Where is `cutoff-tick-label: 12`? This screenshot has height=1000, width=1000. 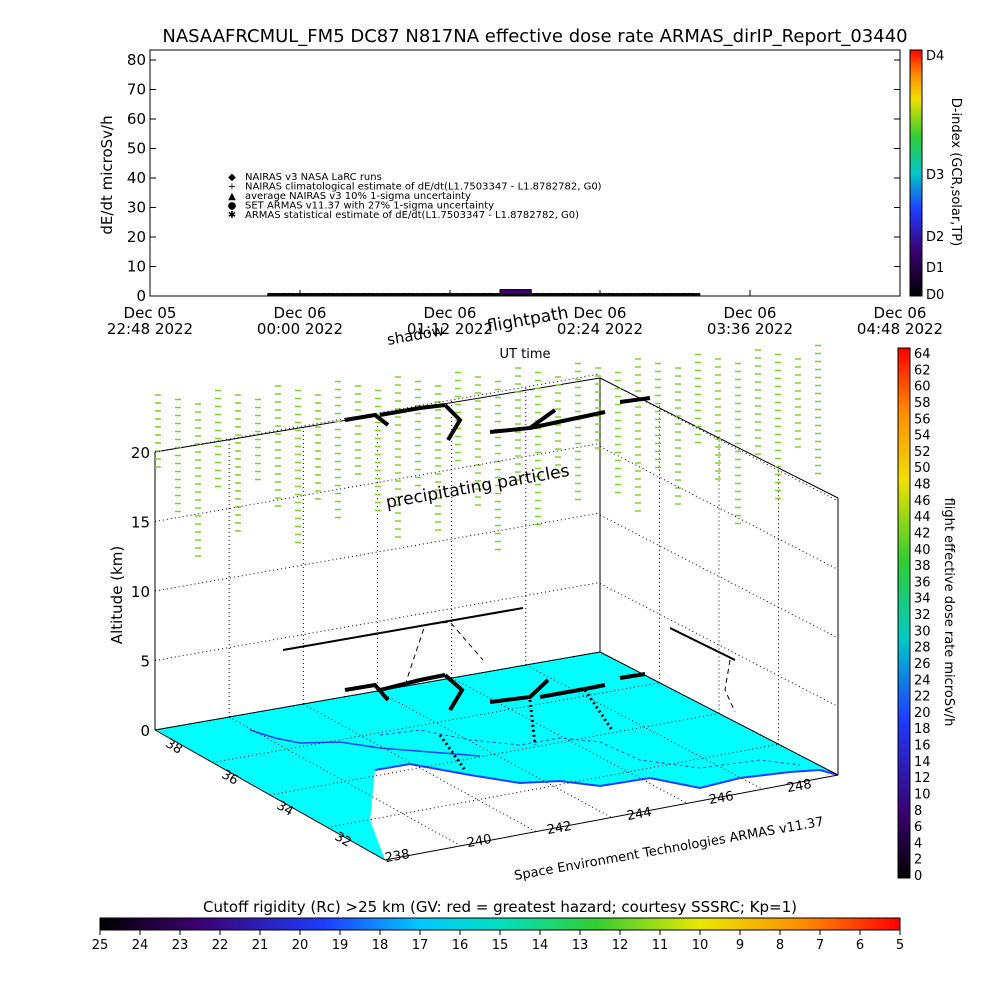
cutoff-tick-label: 12 is located at coordinates (620, 945).